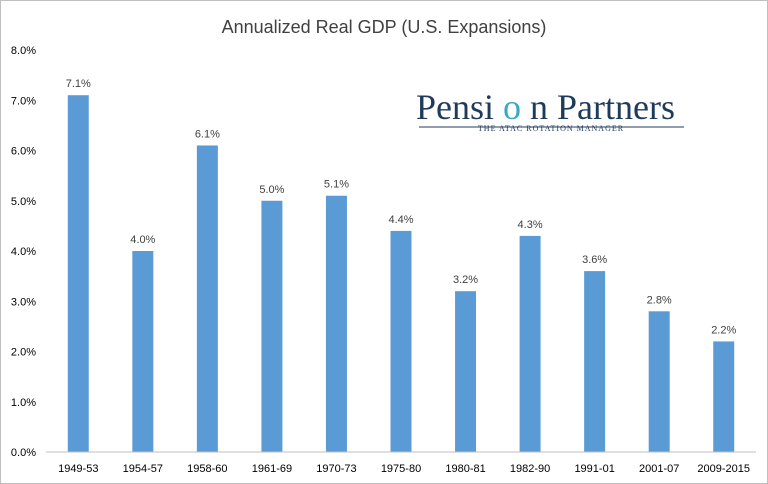  What do you see at coordinates (78, 84) in the screenshot?
I see `data-label: 7.1%` at bounding box center [78, 84].